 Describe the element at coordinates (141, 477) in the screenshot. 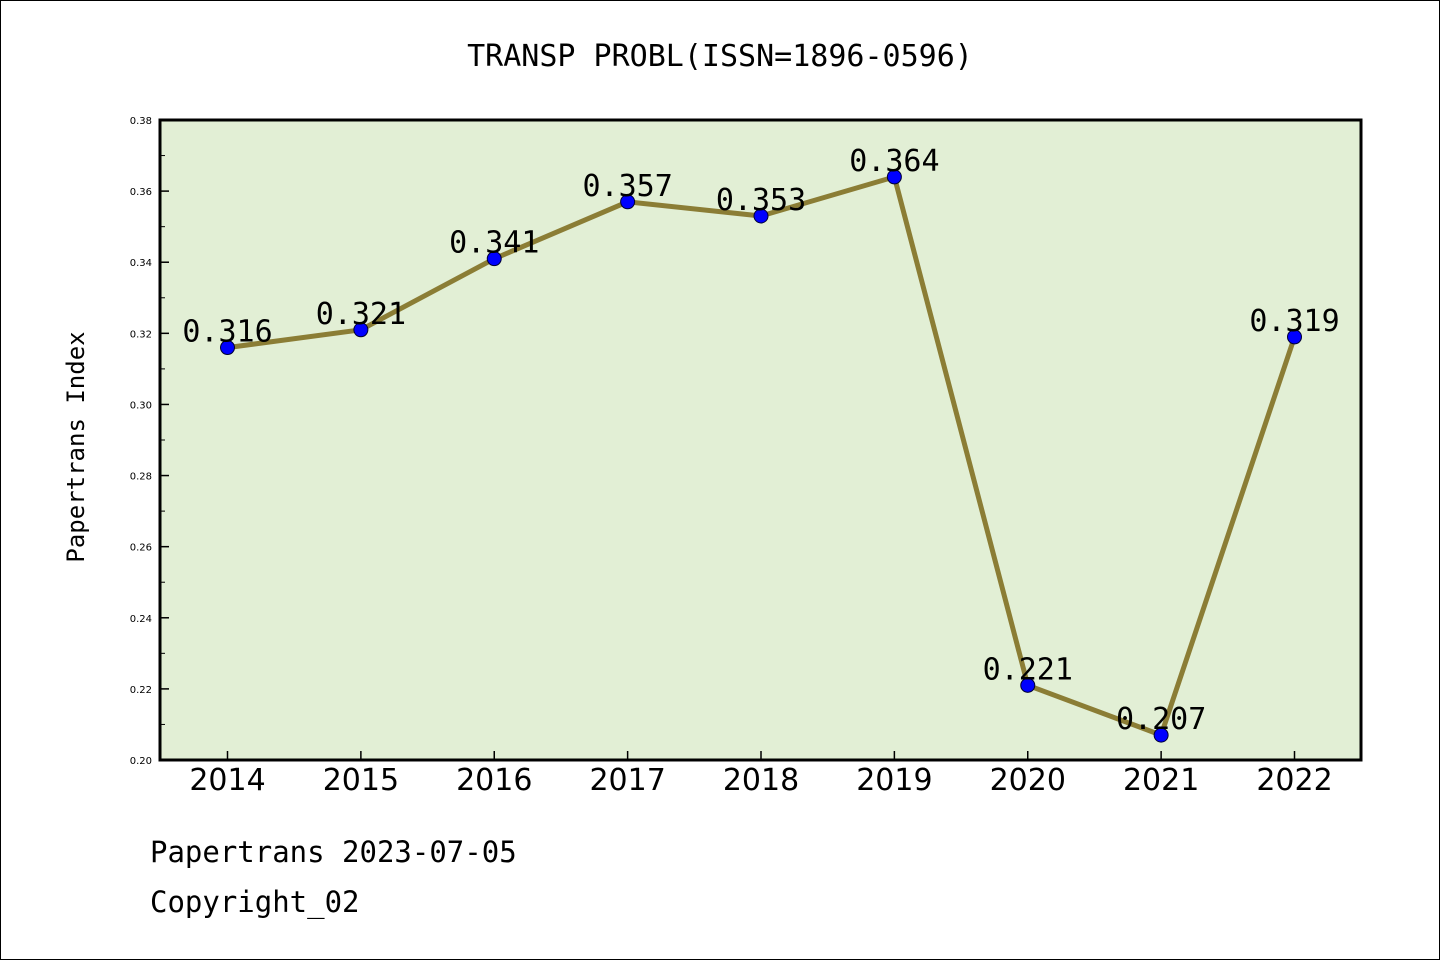

I see `y-tick-label: 0.28` at that location.